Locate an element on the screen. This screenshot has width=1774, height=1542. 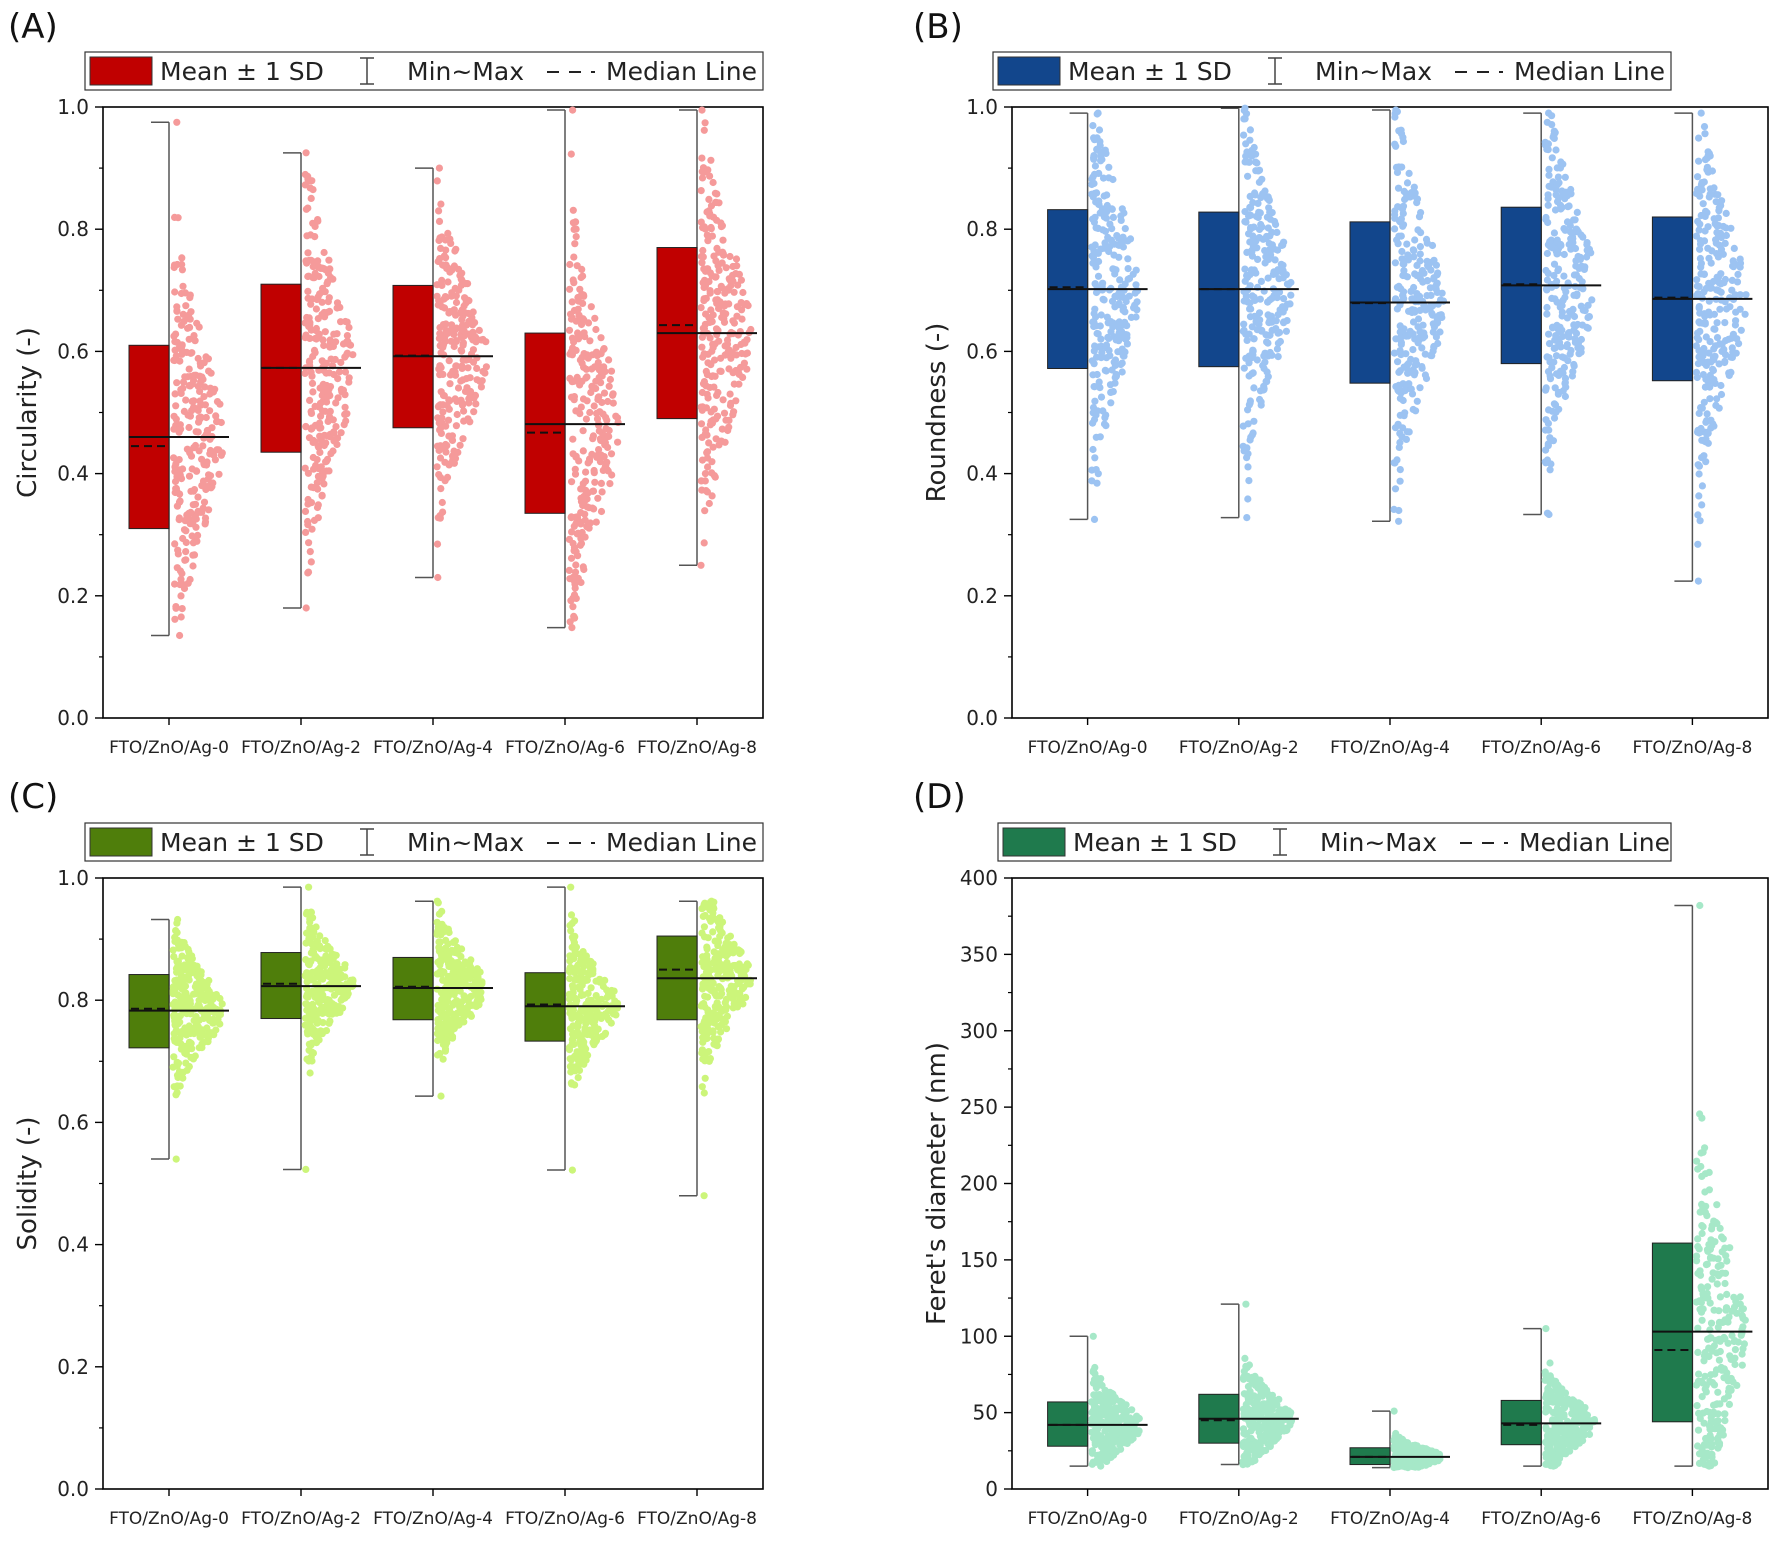
legend-frame is located at coordinates (1332, 71).